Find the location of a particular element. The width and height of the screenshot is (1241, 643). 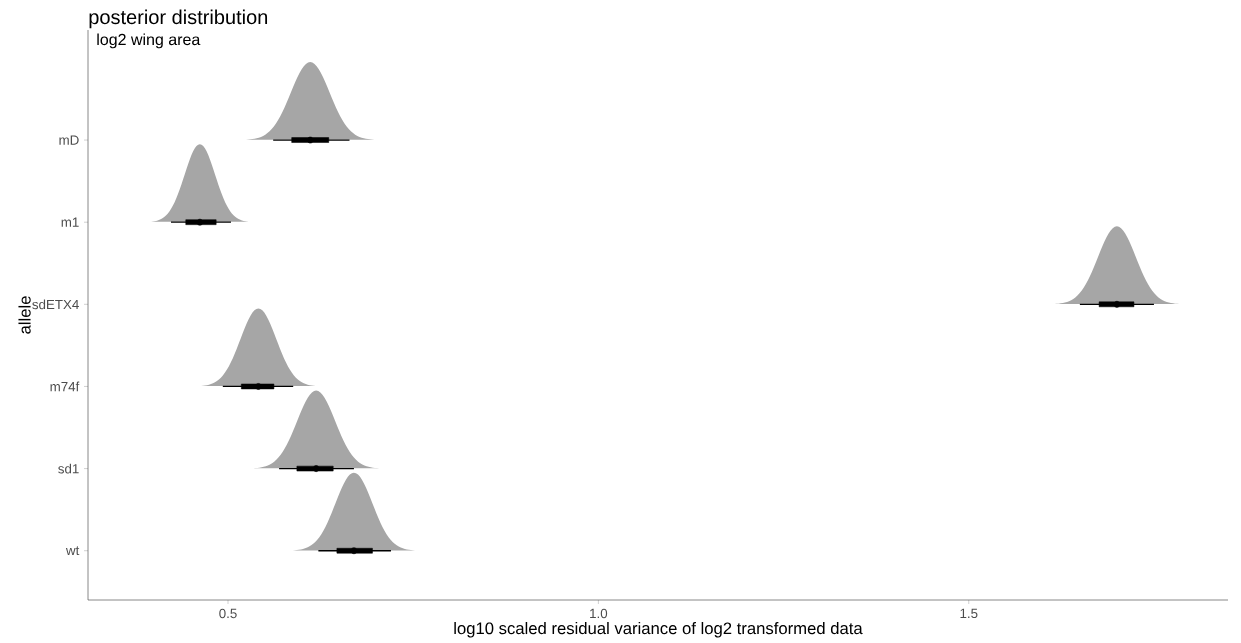

y-axis-title: allele is located at coordinates (24, 315).